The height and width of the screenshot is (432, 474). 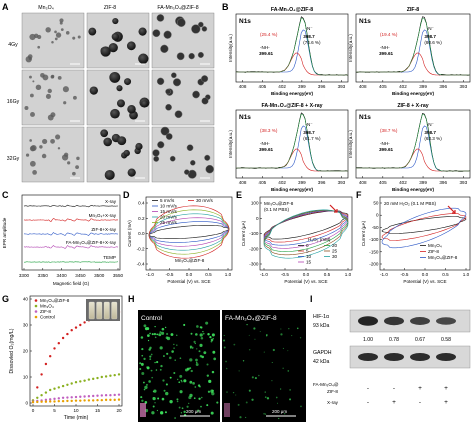 I want to click on cv-e-xlabel: Potential (V) vs. SCE, so click(x=305, y=281).